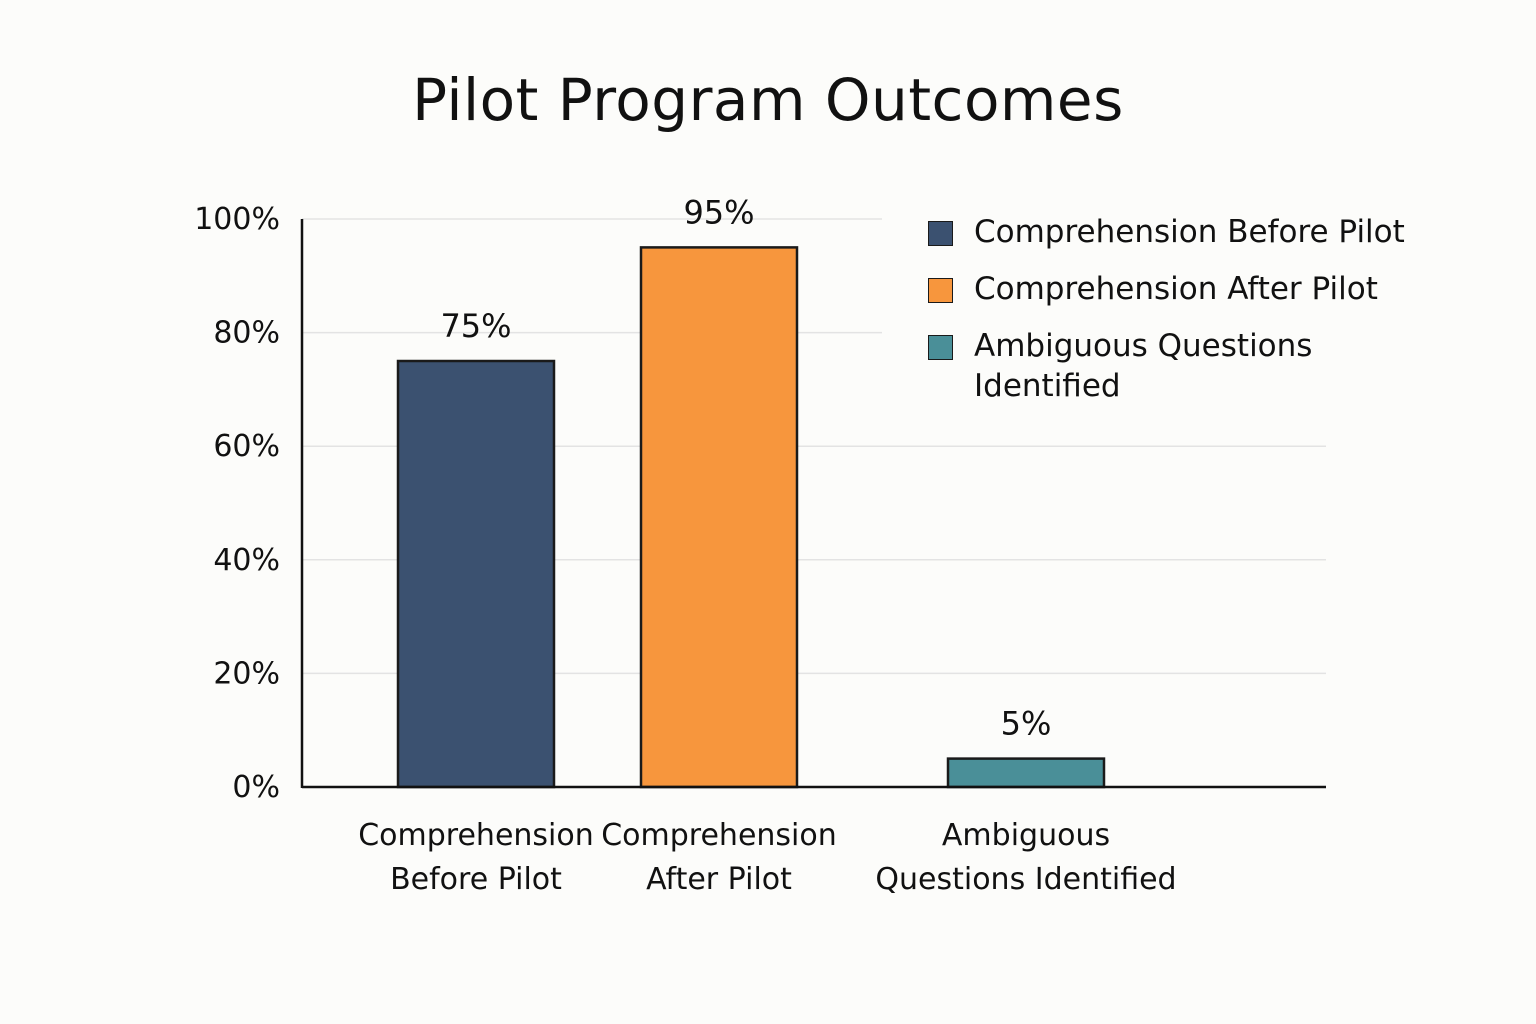  I want to click on legend-item: Ambiguous Questions Identified, so click(1188, 366).